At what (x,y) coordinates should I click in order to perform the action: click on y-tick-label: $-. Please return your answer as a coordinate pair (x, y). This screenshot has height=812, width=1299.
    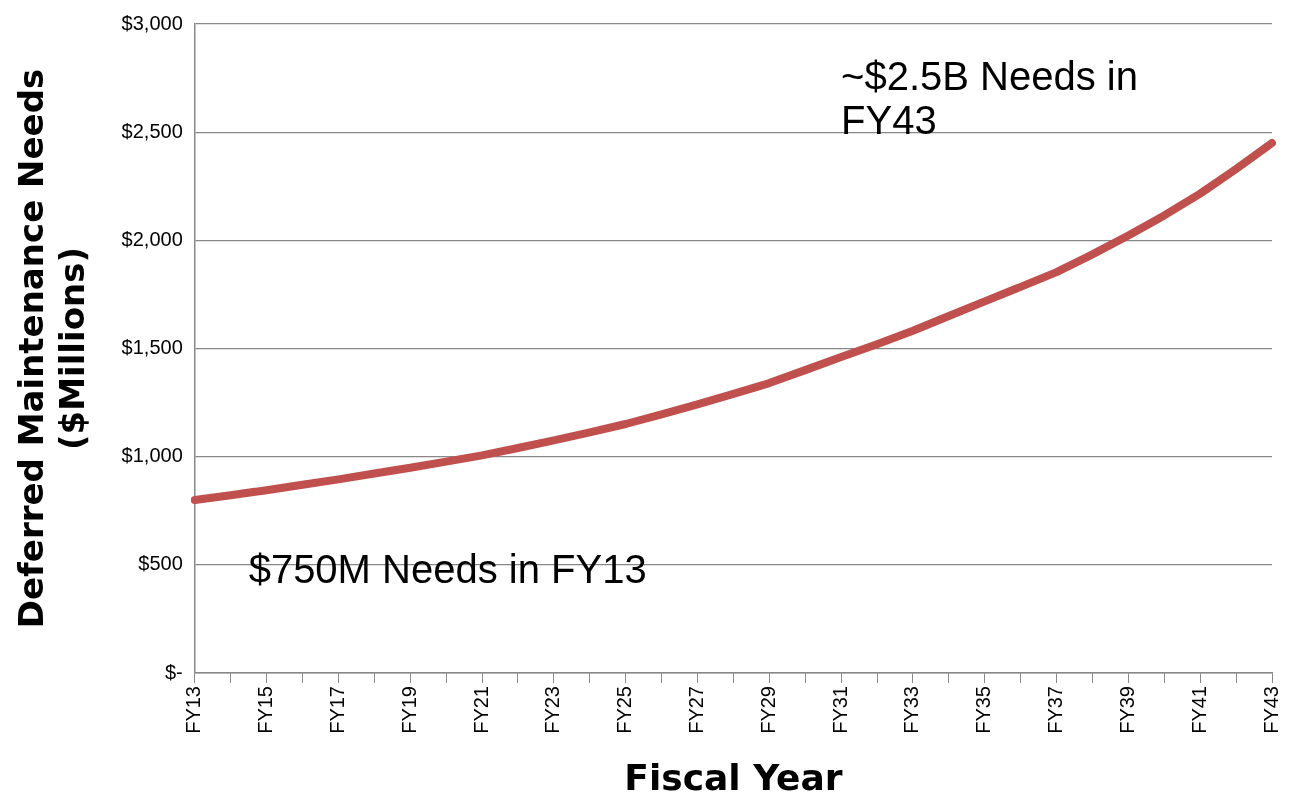
    Looking at the image, I should click on (173, 671).